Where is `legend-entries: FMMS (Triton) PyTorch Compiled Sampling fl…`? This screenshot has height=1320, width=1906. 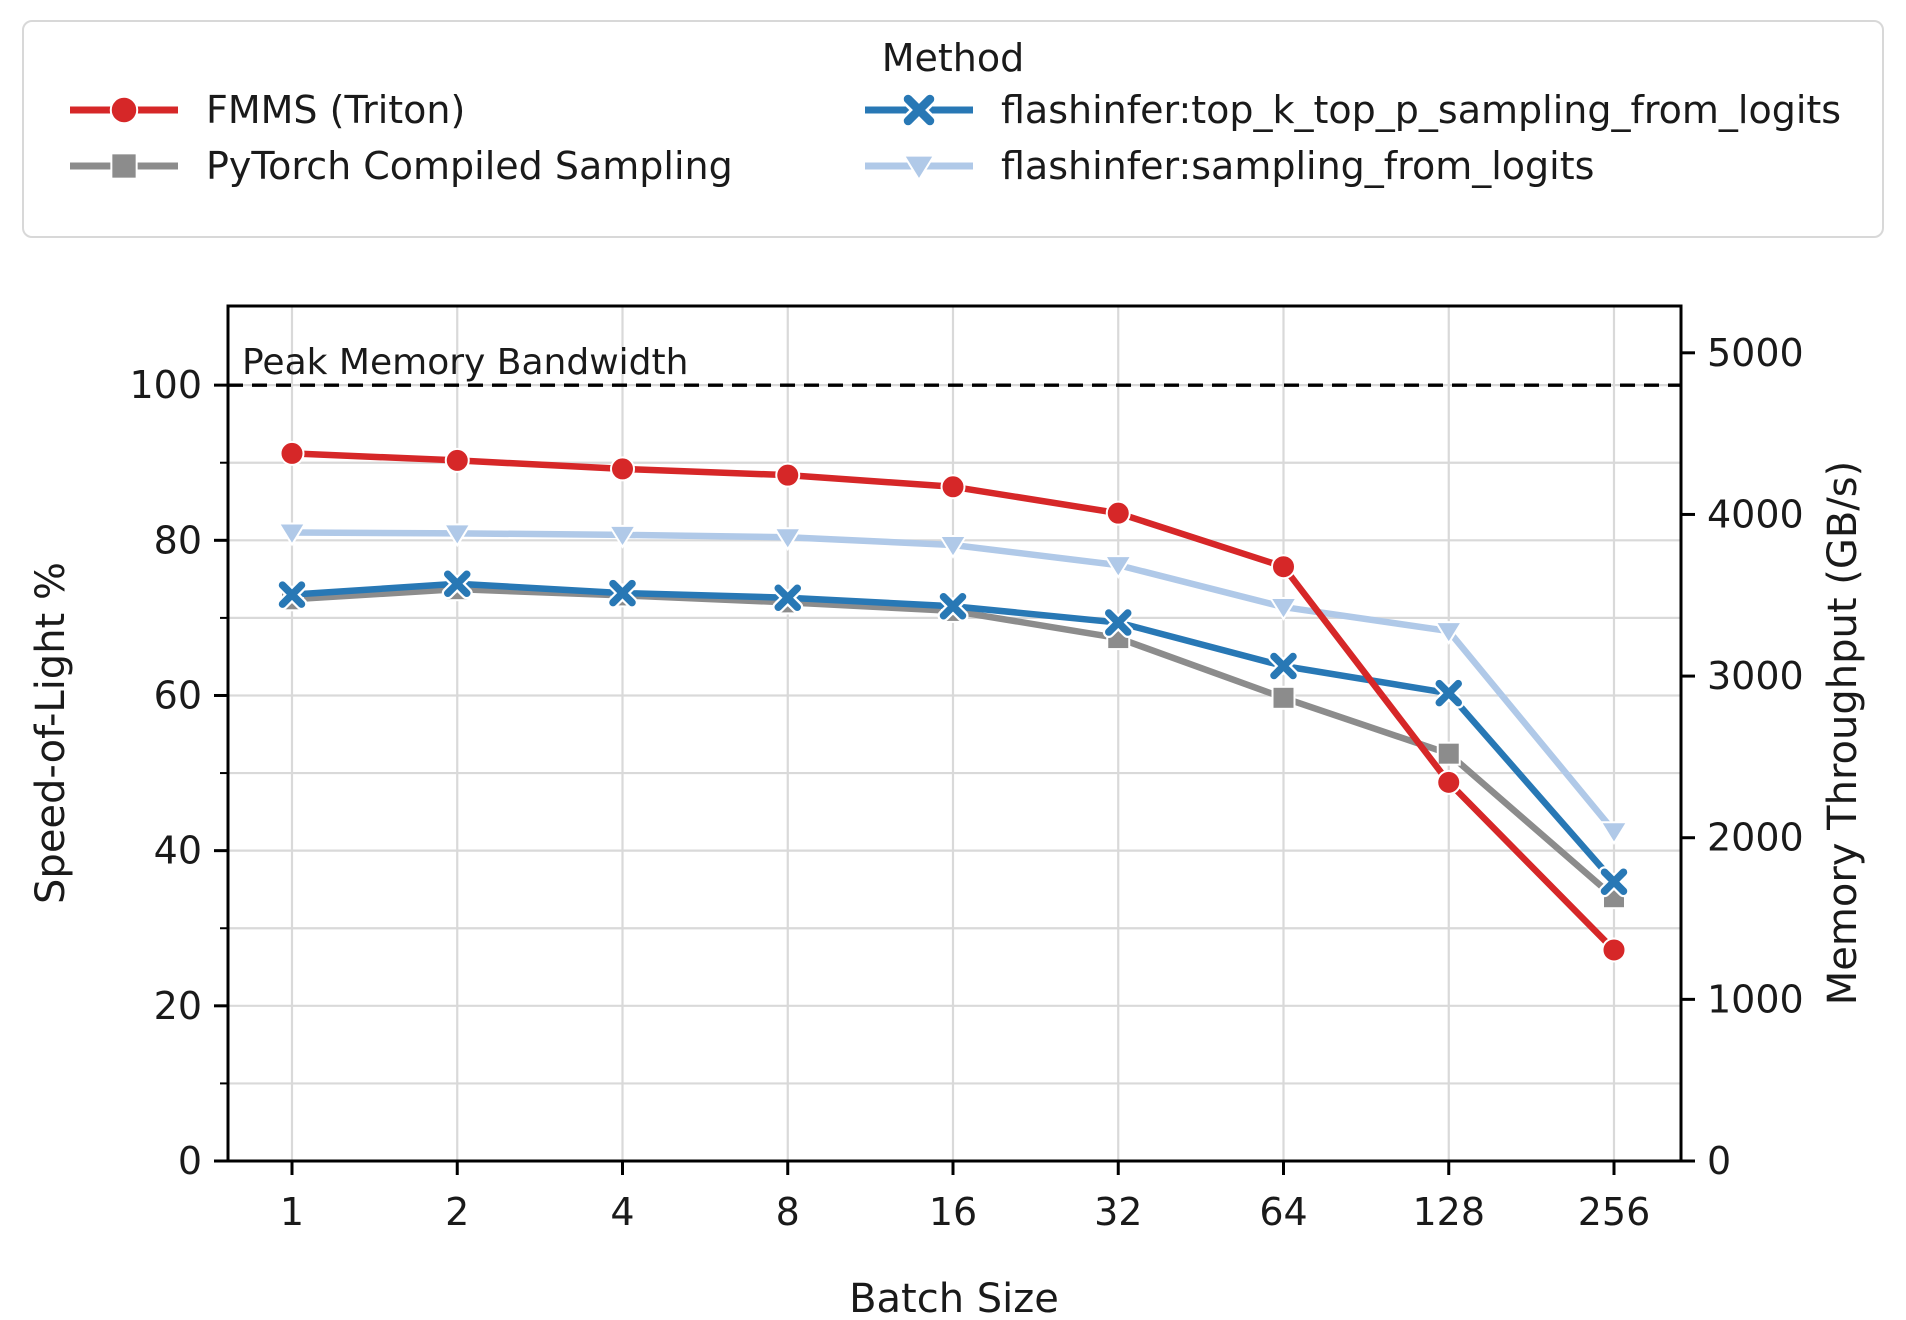
legend-entries: FMMS (Triton) PyTorch Compiled Sampling fl… is located at coordinates (953, 138).